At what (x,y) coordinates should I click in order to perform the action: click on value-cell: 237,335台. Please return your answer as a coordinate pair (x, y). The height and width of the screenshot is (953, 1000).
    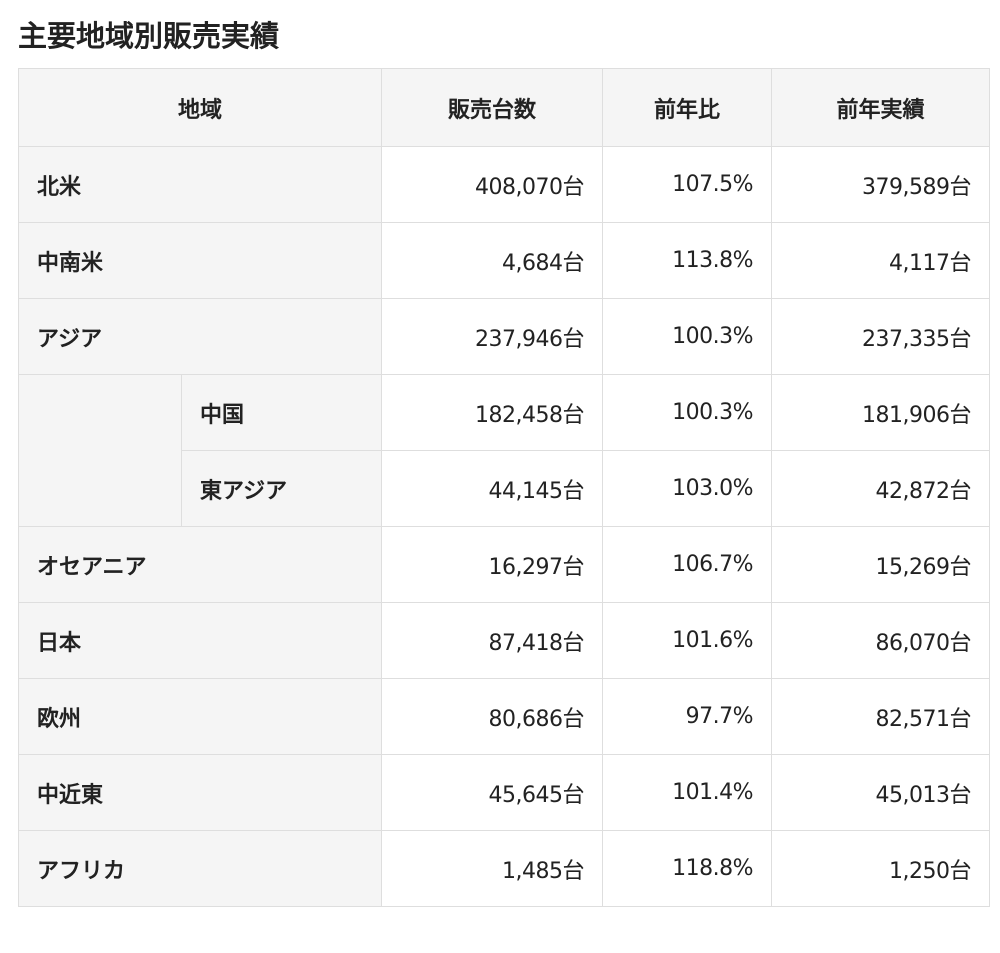
    Looking at the image, I should click on (881, 336).